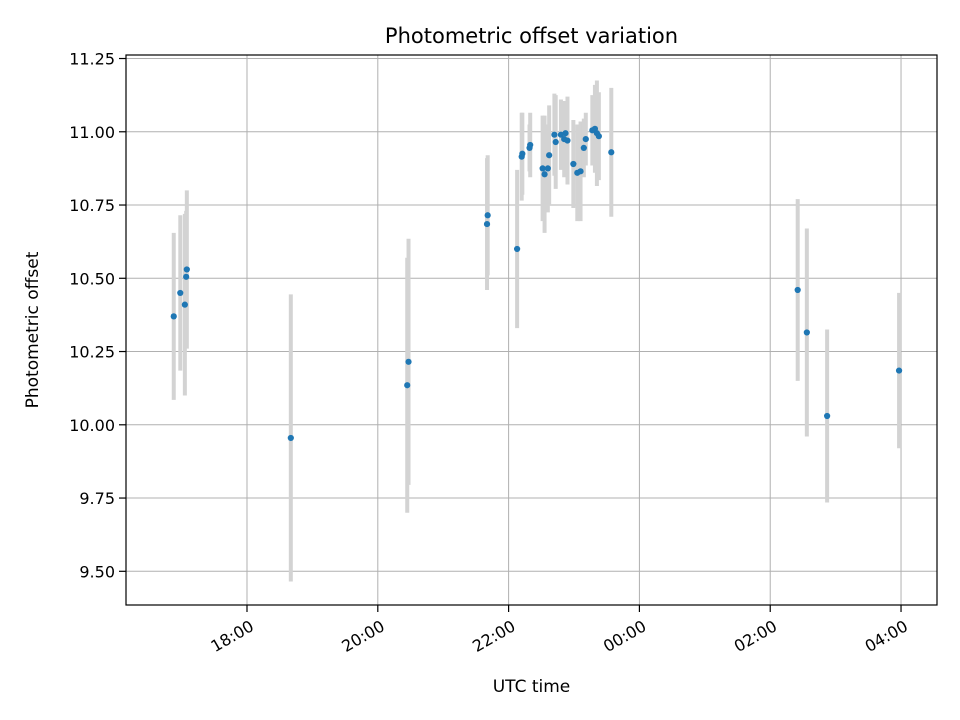 This screenshot has width=960, height=720. I want to click on y-tick-label: 10.75, so click(92, 205).